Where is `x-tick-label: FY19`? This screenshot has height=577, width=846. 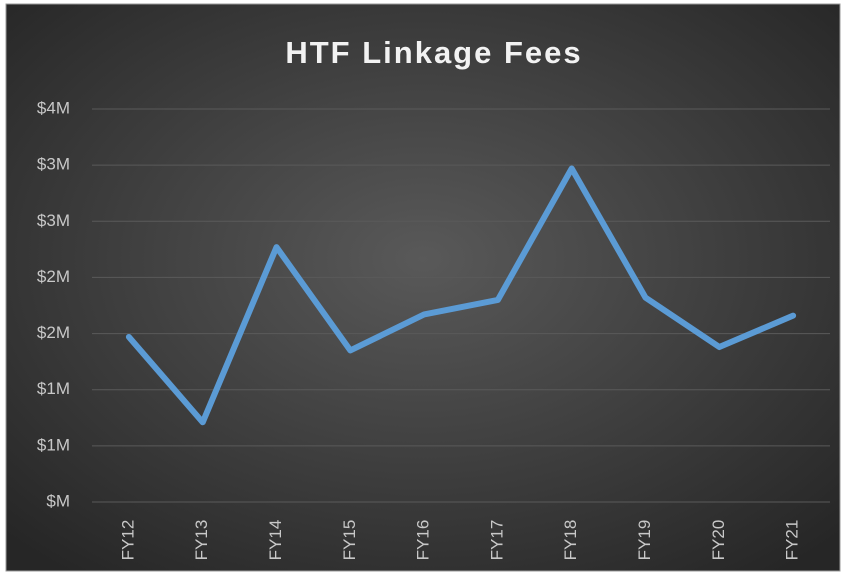 x-tick-label: FY19 is located at coordinates (644, 540).